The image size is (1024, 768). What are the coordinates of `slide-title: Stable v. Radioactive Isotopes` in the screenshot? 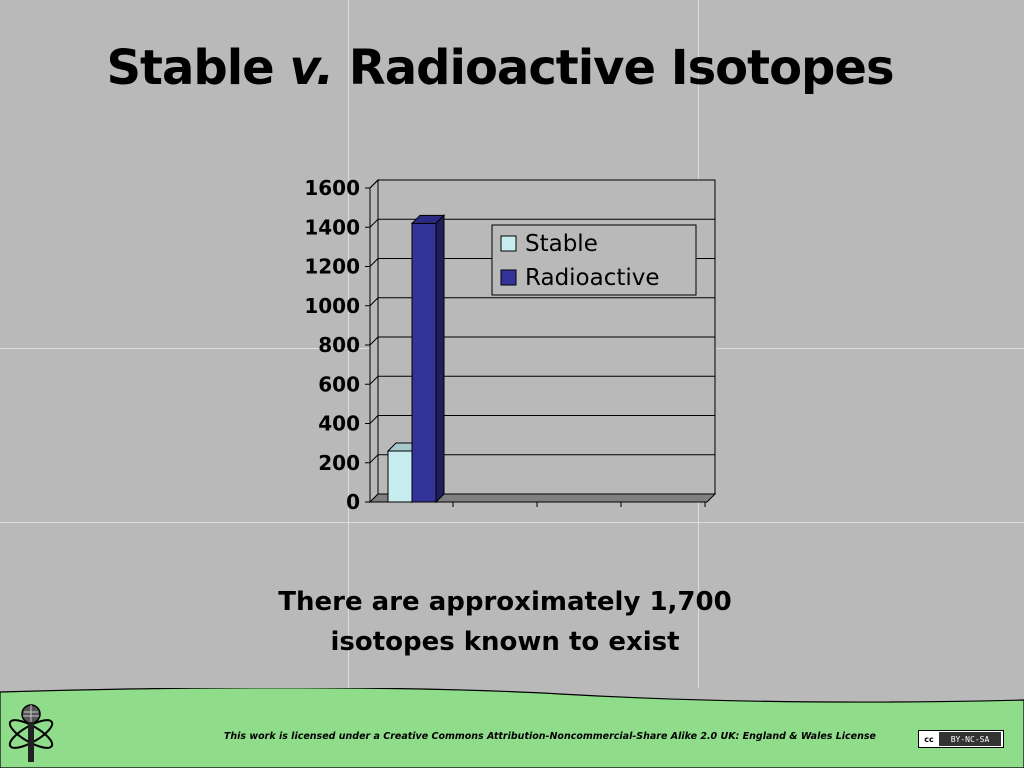 It's located at (500, 68).